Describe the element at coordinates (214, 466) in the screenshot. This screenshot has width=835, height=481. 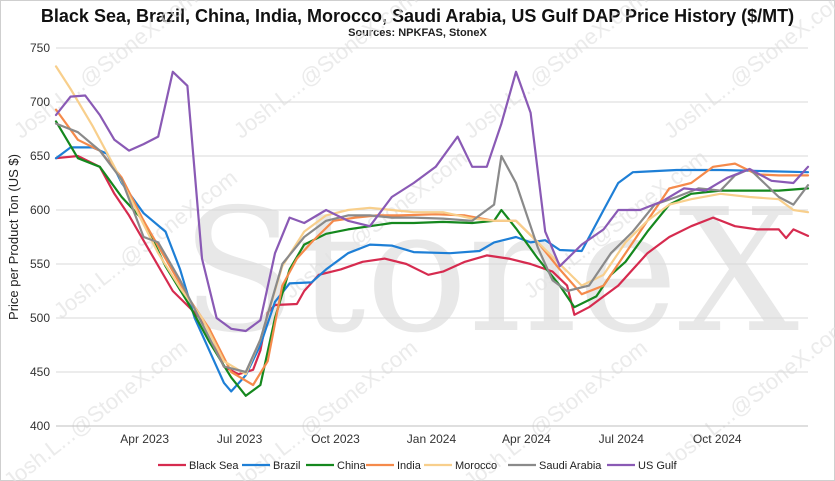
I see `legend-label: Black Sea` at that location.